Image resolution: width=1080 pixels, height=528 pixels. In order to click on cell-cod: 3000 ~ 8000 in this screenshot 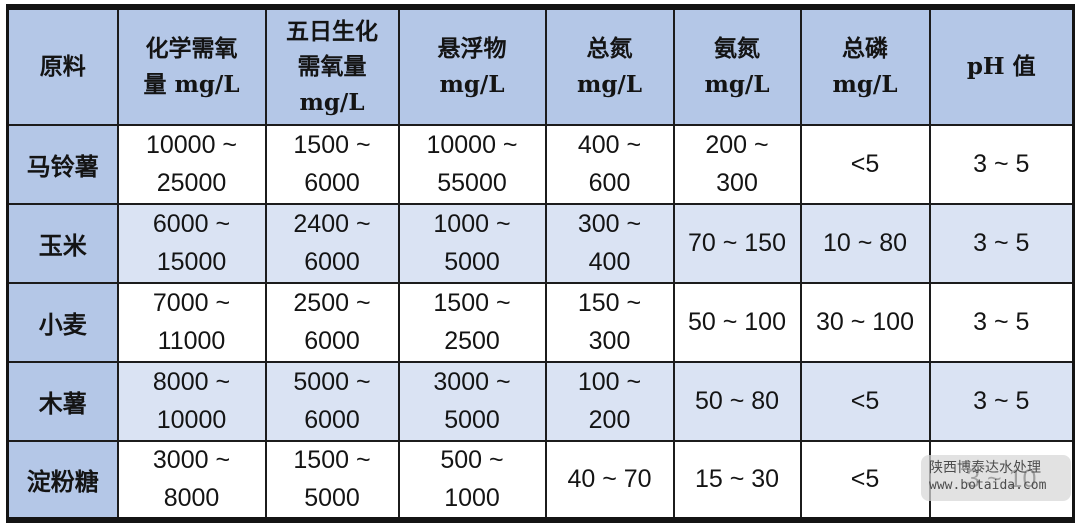, I will do `click(191, 480)`.